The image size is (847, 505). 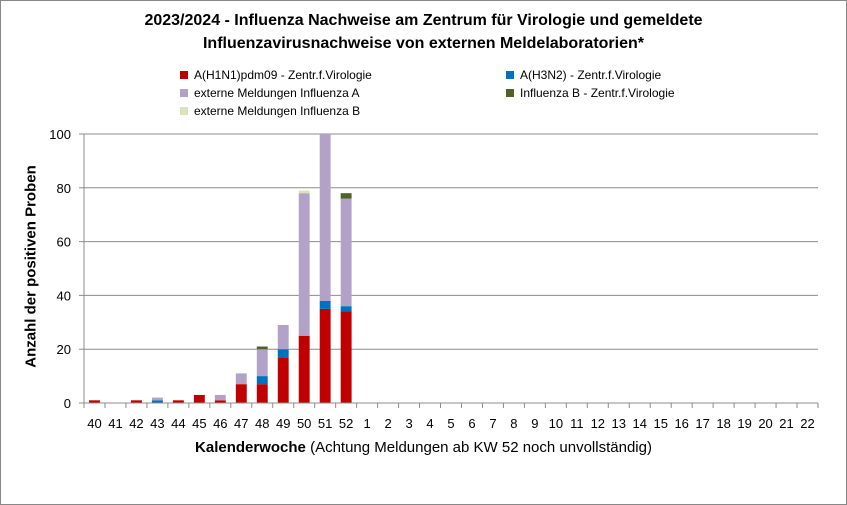 What do you see at coordinates (184, 75) in the screenshot?
I see `legend-swatch-h1n1` at bounding box center [184, 75].